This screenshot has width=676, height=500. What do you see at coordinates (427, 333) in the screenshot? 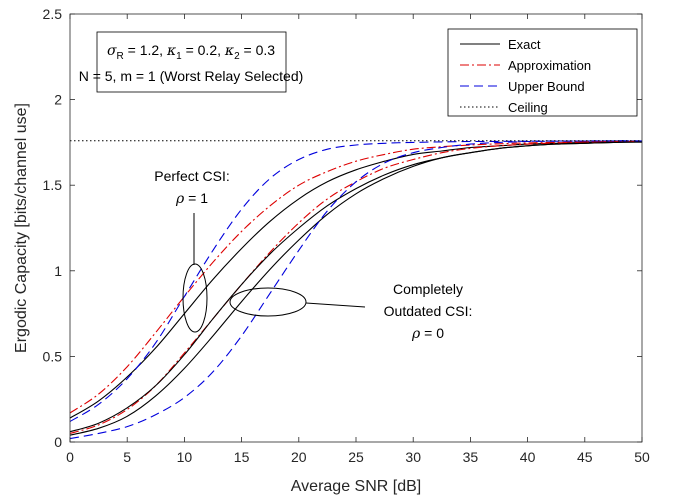
I see `outdated-csi-rho: ρ = 0` at bounding box center [427, 333].